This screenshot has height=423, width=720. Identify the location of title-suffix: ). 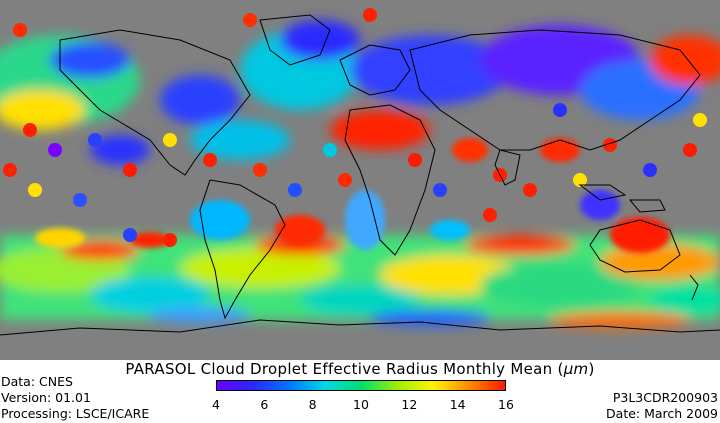
(591, 369).